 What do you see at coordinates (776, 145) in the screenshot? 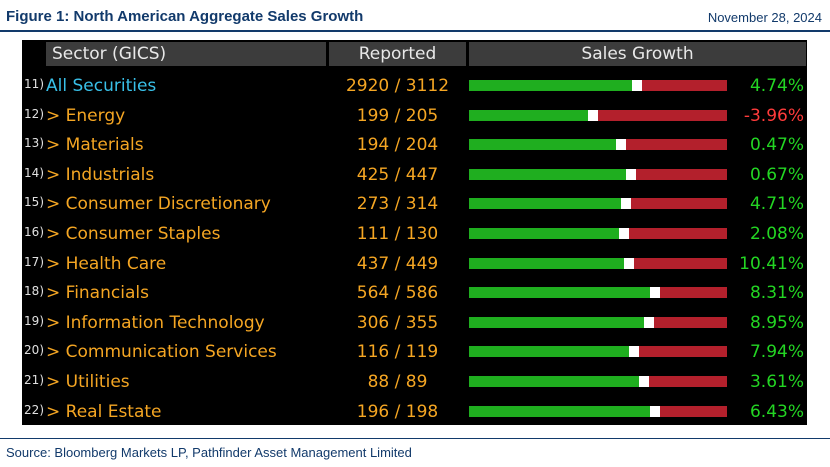
I see `sales-growth-value: 0.47%` at bounding box center [776, 145].